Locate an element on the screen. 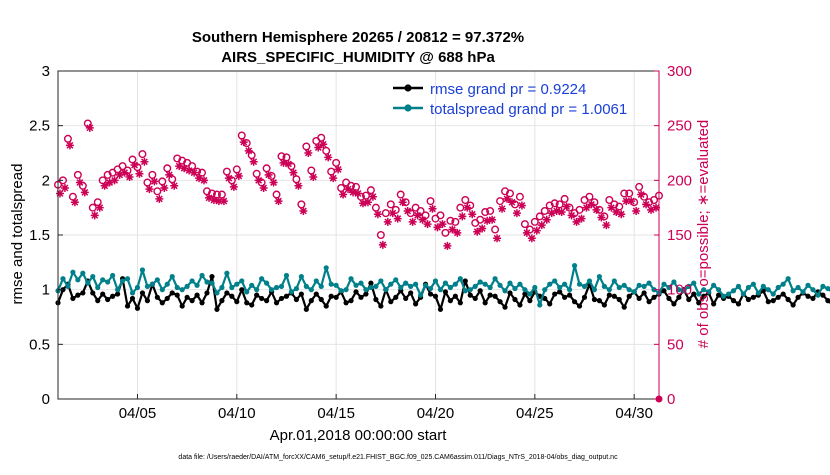 The height and width of the screenshot is (475, 830). y-right-tick-label: 0 is located at coordinates (671, 399).